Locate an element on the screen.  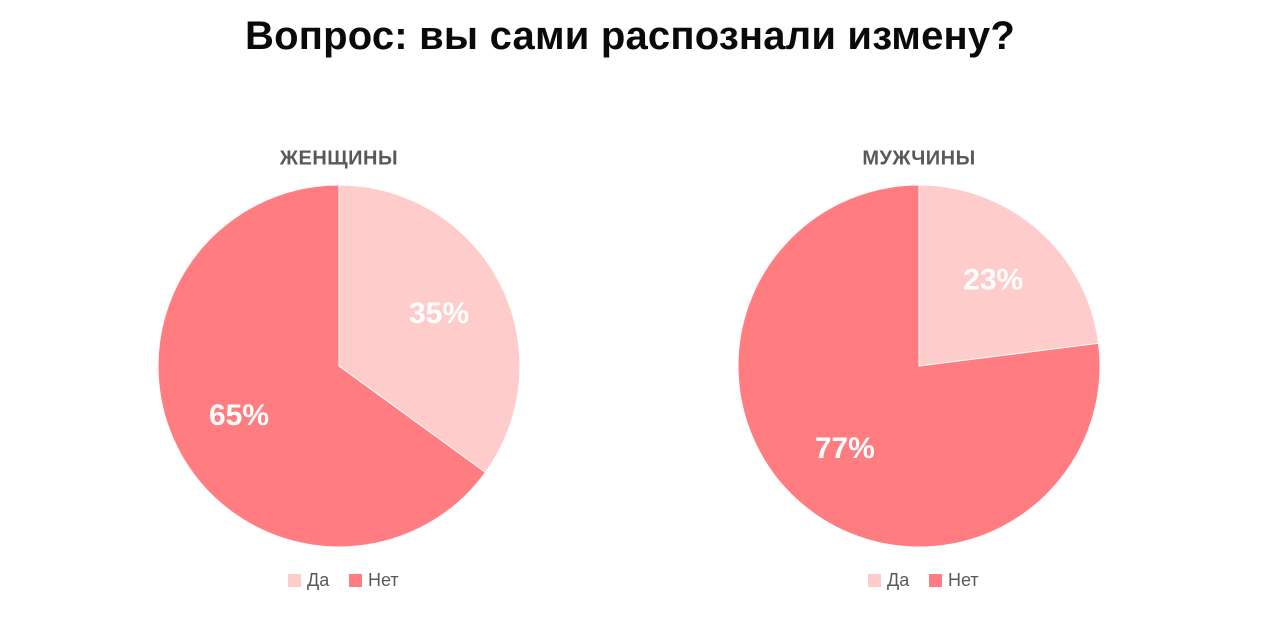
legend-label-0-0: Да is located at coordinates (318, 580).